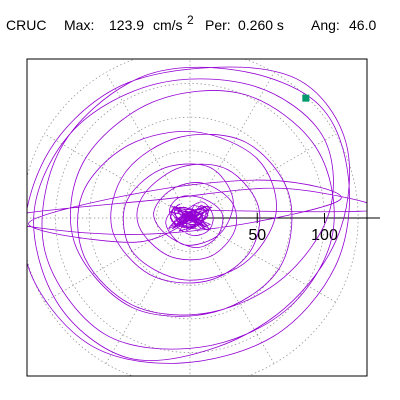  I want to click on period-label: Per:, so click(218, 25).